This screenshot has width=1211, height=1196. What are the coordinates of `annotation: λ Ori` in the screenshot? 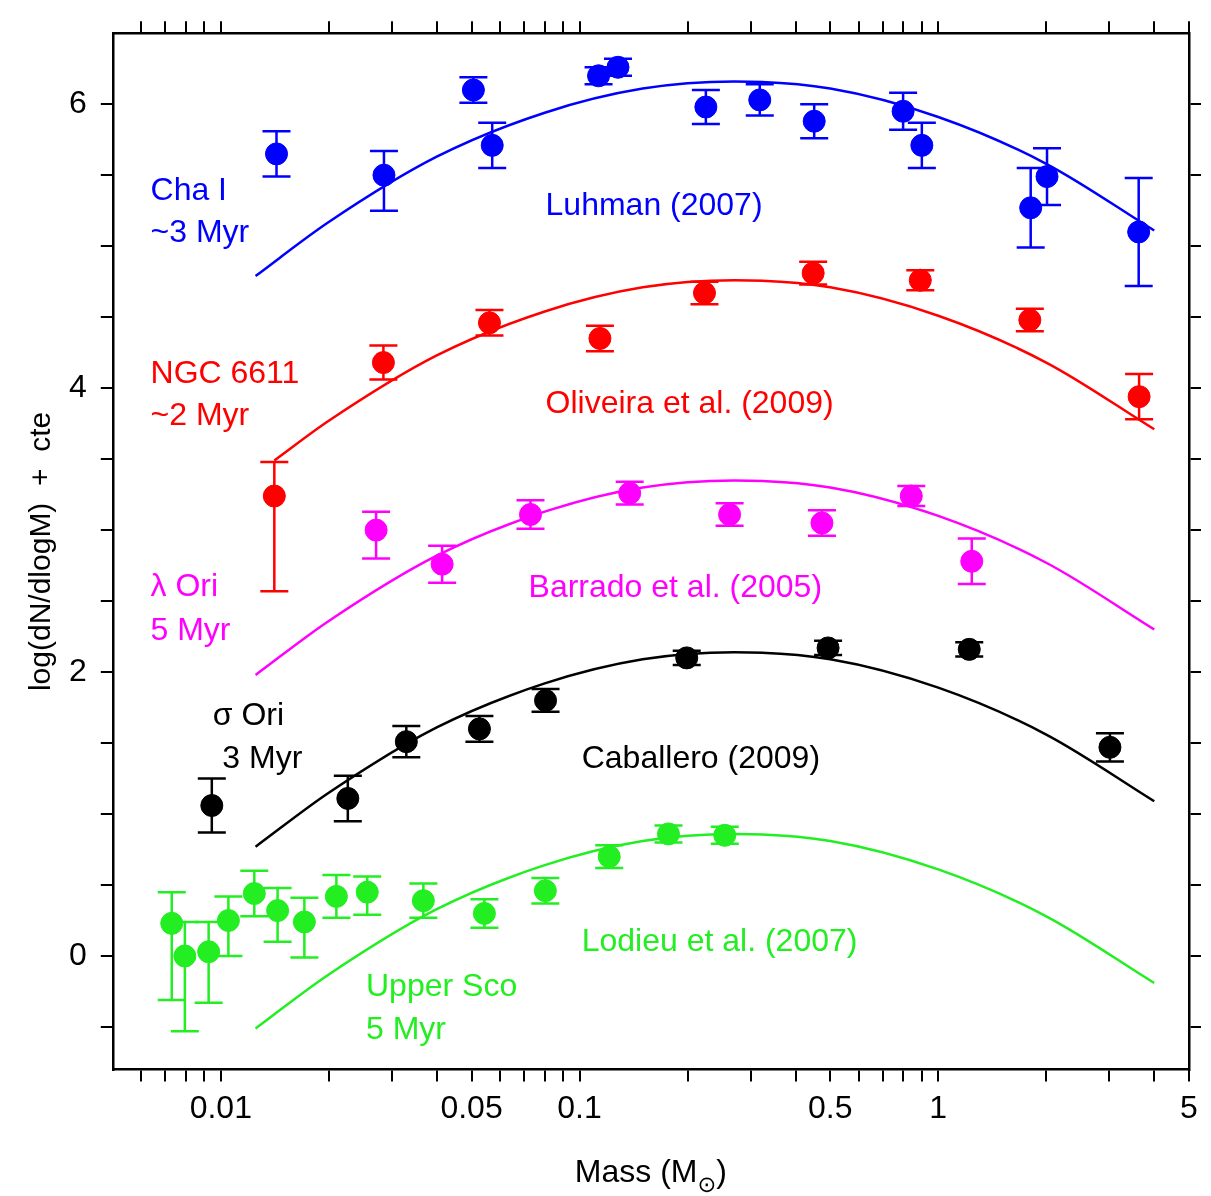 It's located at (184, 584).